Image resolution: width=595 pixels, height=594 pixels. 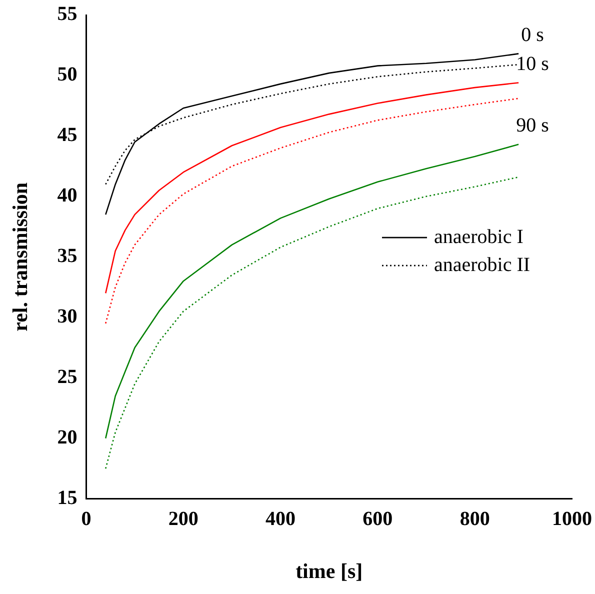 I want to click on legend-label: anaerobic II, so click(x=482, y=265).